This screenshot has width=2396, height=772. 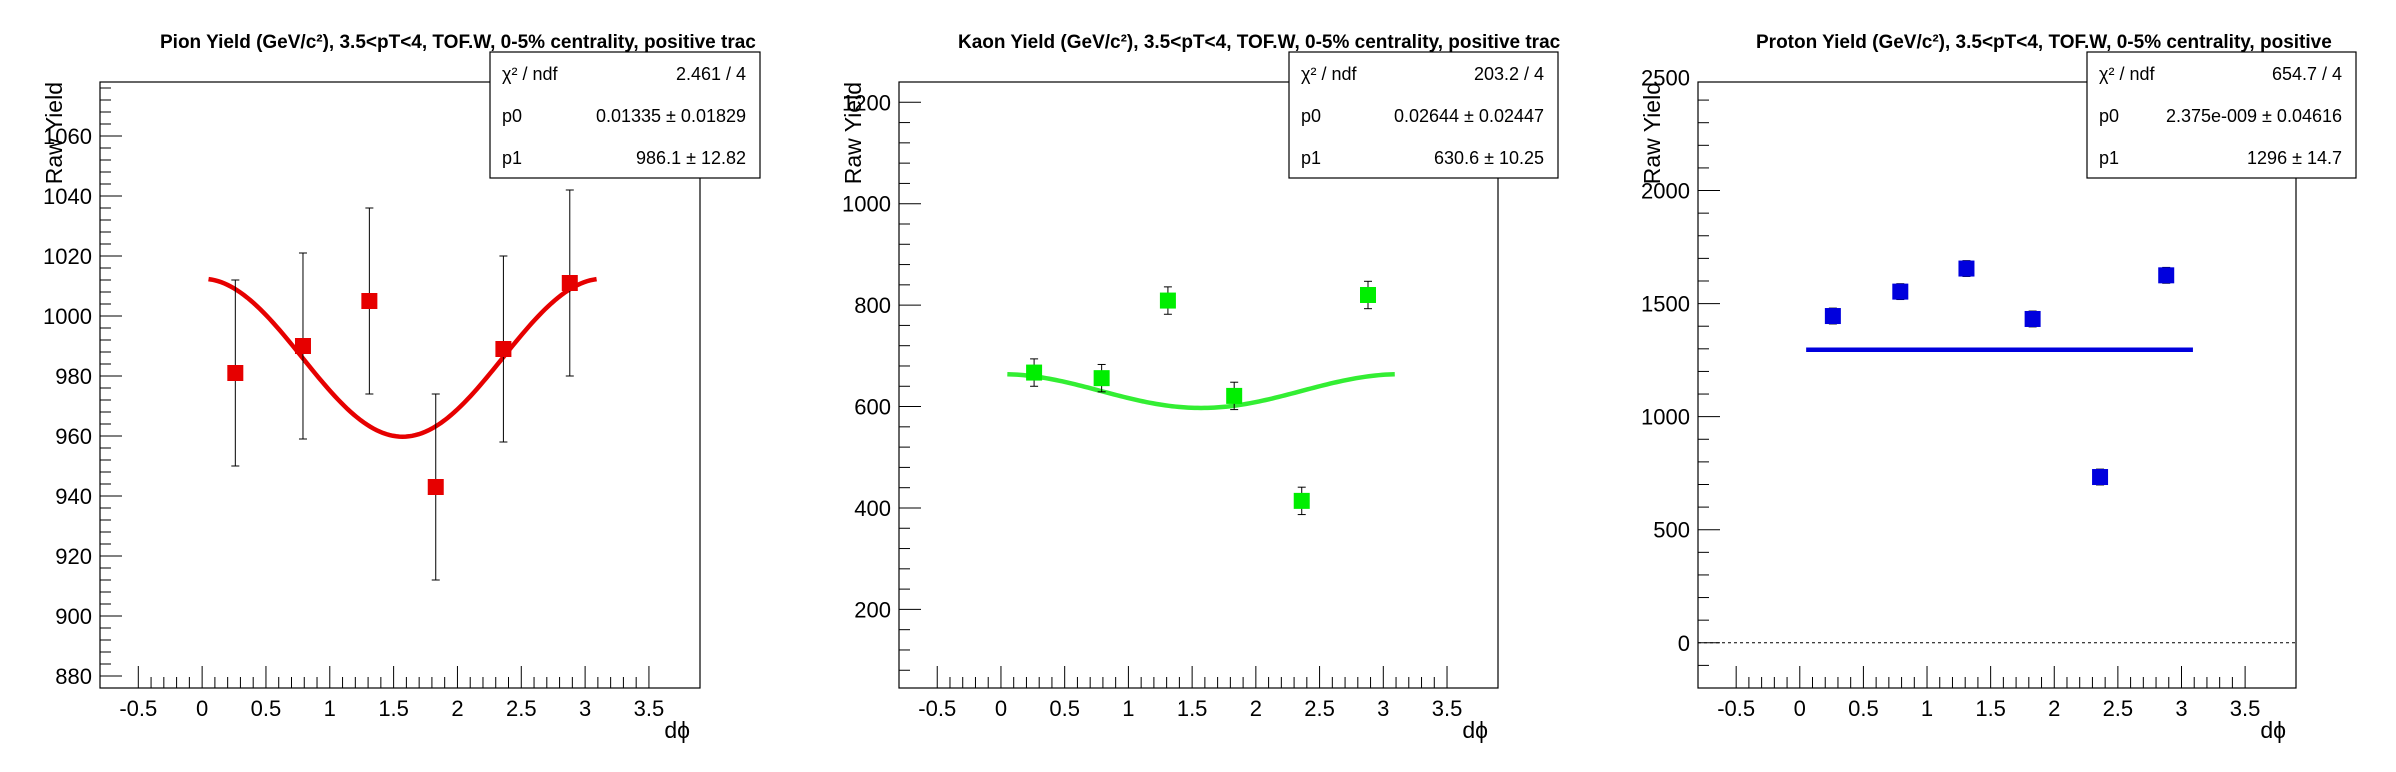 What do you see at coordinates (711, 74) in the screenshot?
I see `stats-value: 2.461 / 4` at bounding box center [711, 74].